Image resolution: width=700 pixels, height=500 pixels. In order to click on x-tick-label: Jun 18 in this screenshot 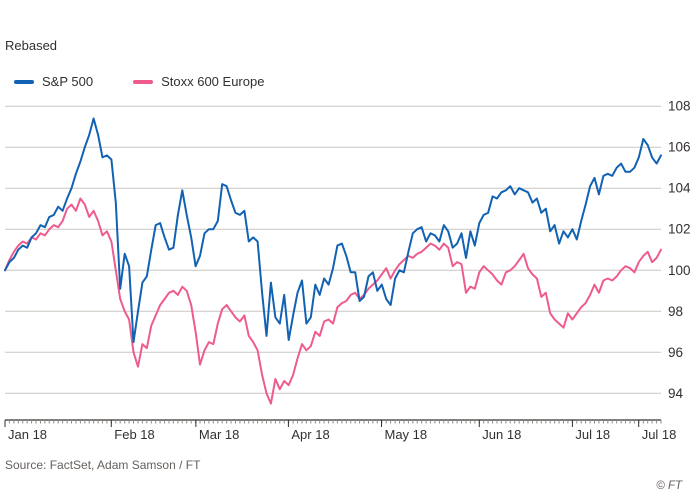, I will do `click(501, 434)`.